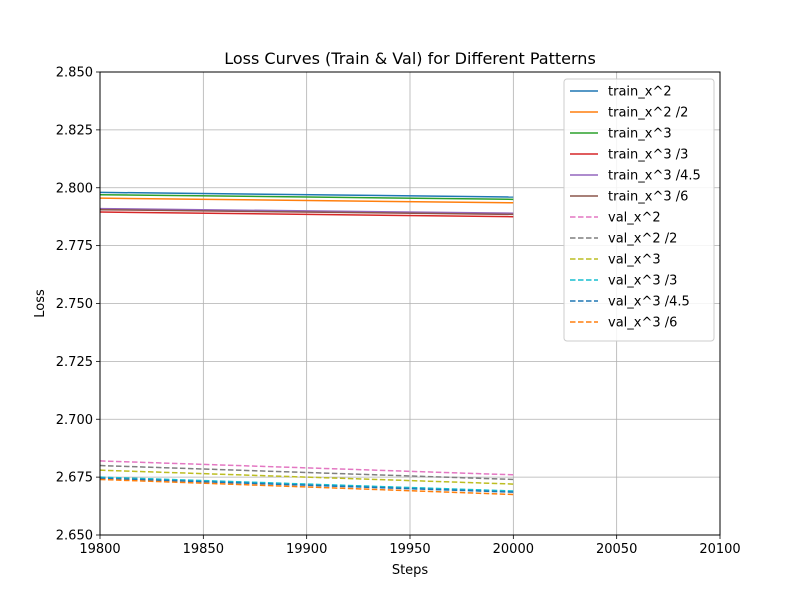 The width and height of the screenshot is (800, 600). What do you see at coordinates (616, 549) in the screenshot?
I see `x-tick-label: 20050` at bounding box center [616, 549].